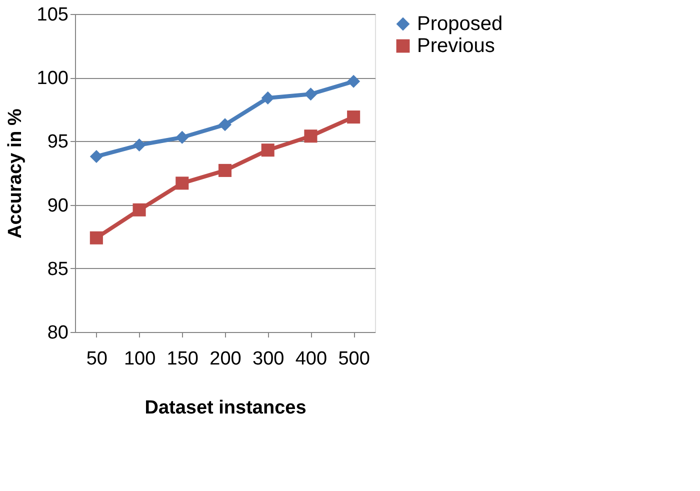 The width and height of the screenshot is (700, 491). I want to click on y-axis-title: Accuracy in %, so click(15, 173).